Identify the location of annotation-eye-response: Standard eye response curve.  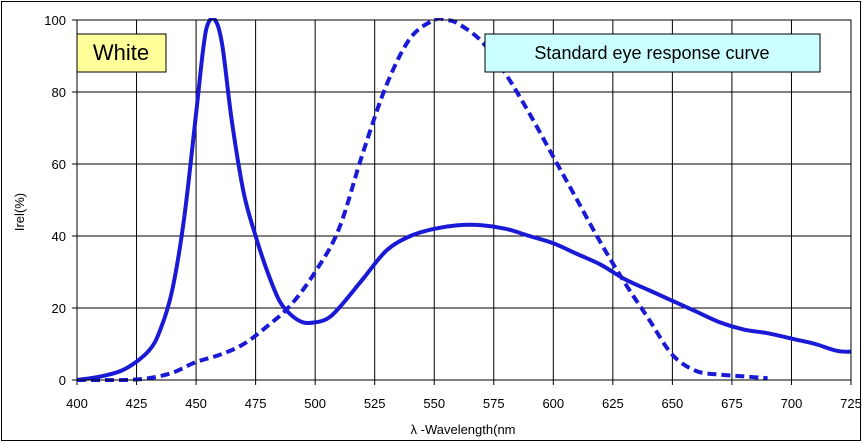
(652, 53).